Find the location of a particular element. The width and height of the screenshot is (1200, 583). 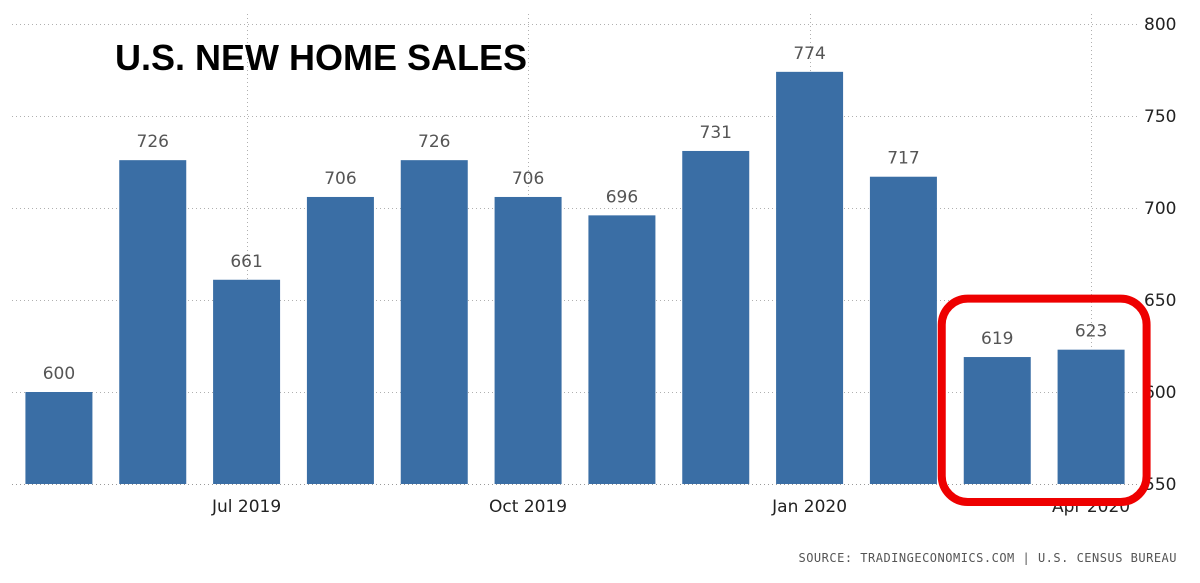

y-tick-label: 750 is located at coordinates (1160, 117).